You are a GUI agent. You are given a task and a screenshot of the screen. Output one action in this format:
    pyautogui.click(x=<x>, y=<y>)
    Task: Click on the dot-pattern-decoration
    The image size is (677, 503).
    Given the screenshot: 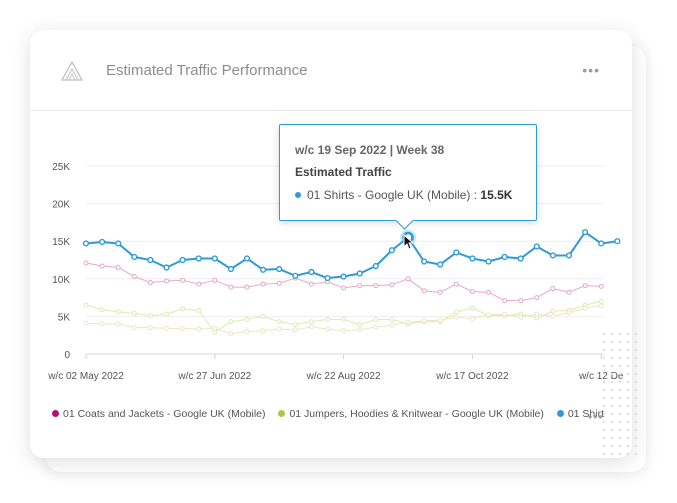 What is the action you would take?
    pyautogui.click(x=620, y=395)
    